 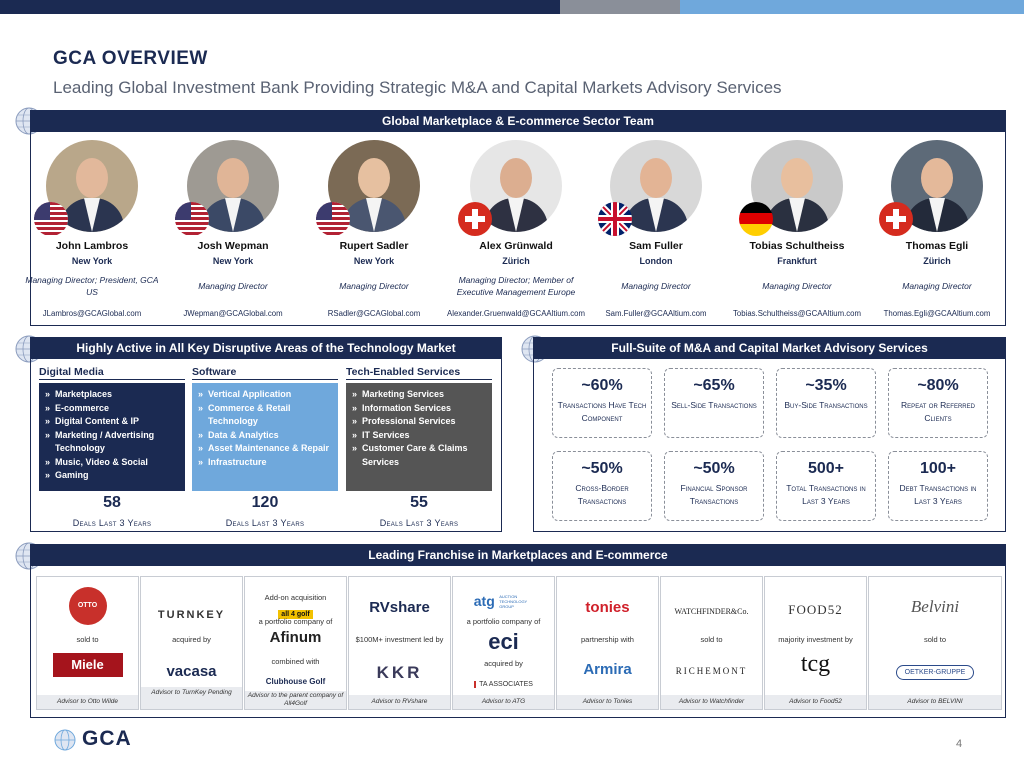 What do you see at coordinates (714, 385) in the screenshot?
I see `stat-value: ~65%` at bounding box center [714, 385].